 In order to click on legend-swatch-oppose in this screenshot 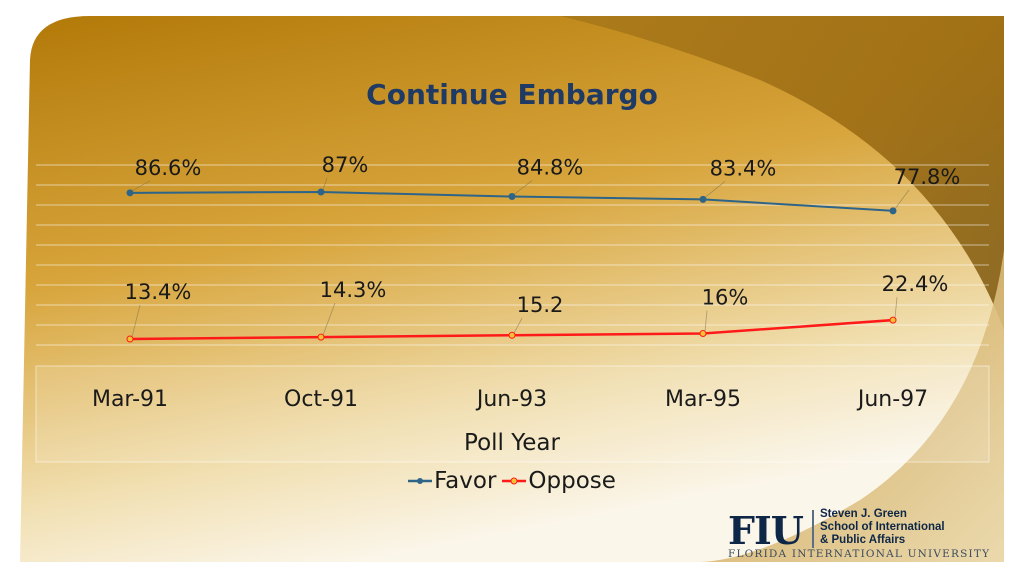, I will do `click(514, 481)`.